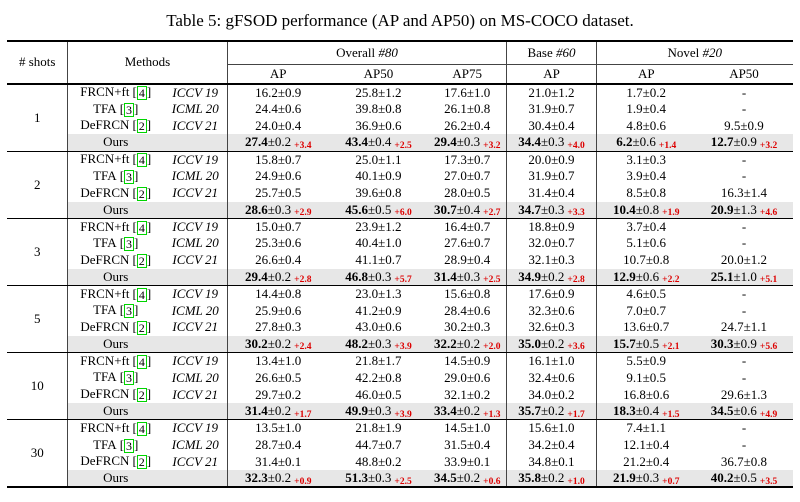 This screenshot has height=502, width=800. What do you see at coordinates (744, 344) in the screenshot?
I see `ours-metric-value: 30.3±0.9 +5.6` at bounding box center [744, 344].